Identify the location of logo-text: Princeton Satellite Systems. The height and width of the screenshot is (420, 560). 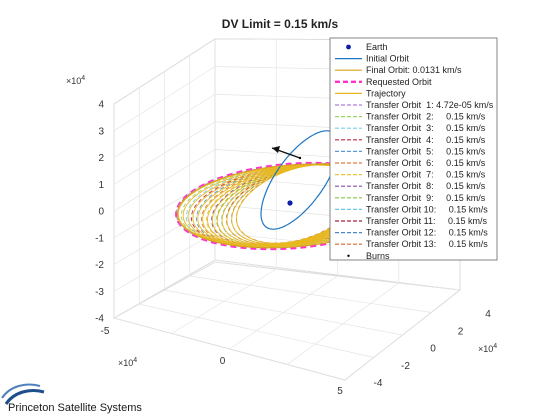
(75, 408).